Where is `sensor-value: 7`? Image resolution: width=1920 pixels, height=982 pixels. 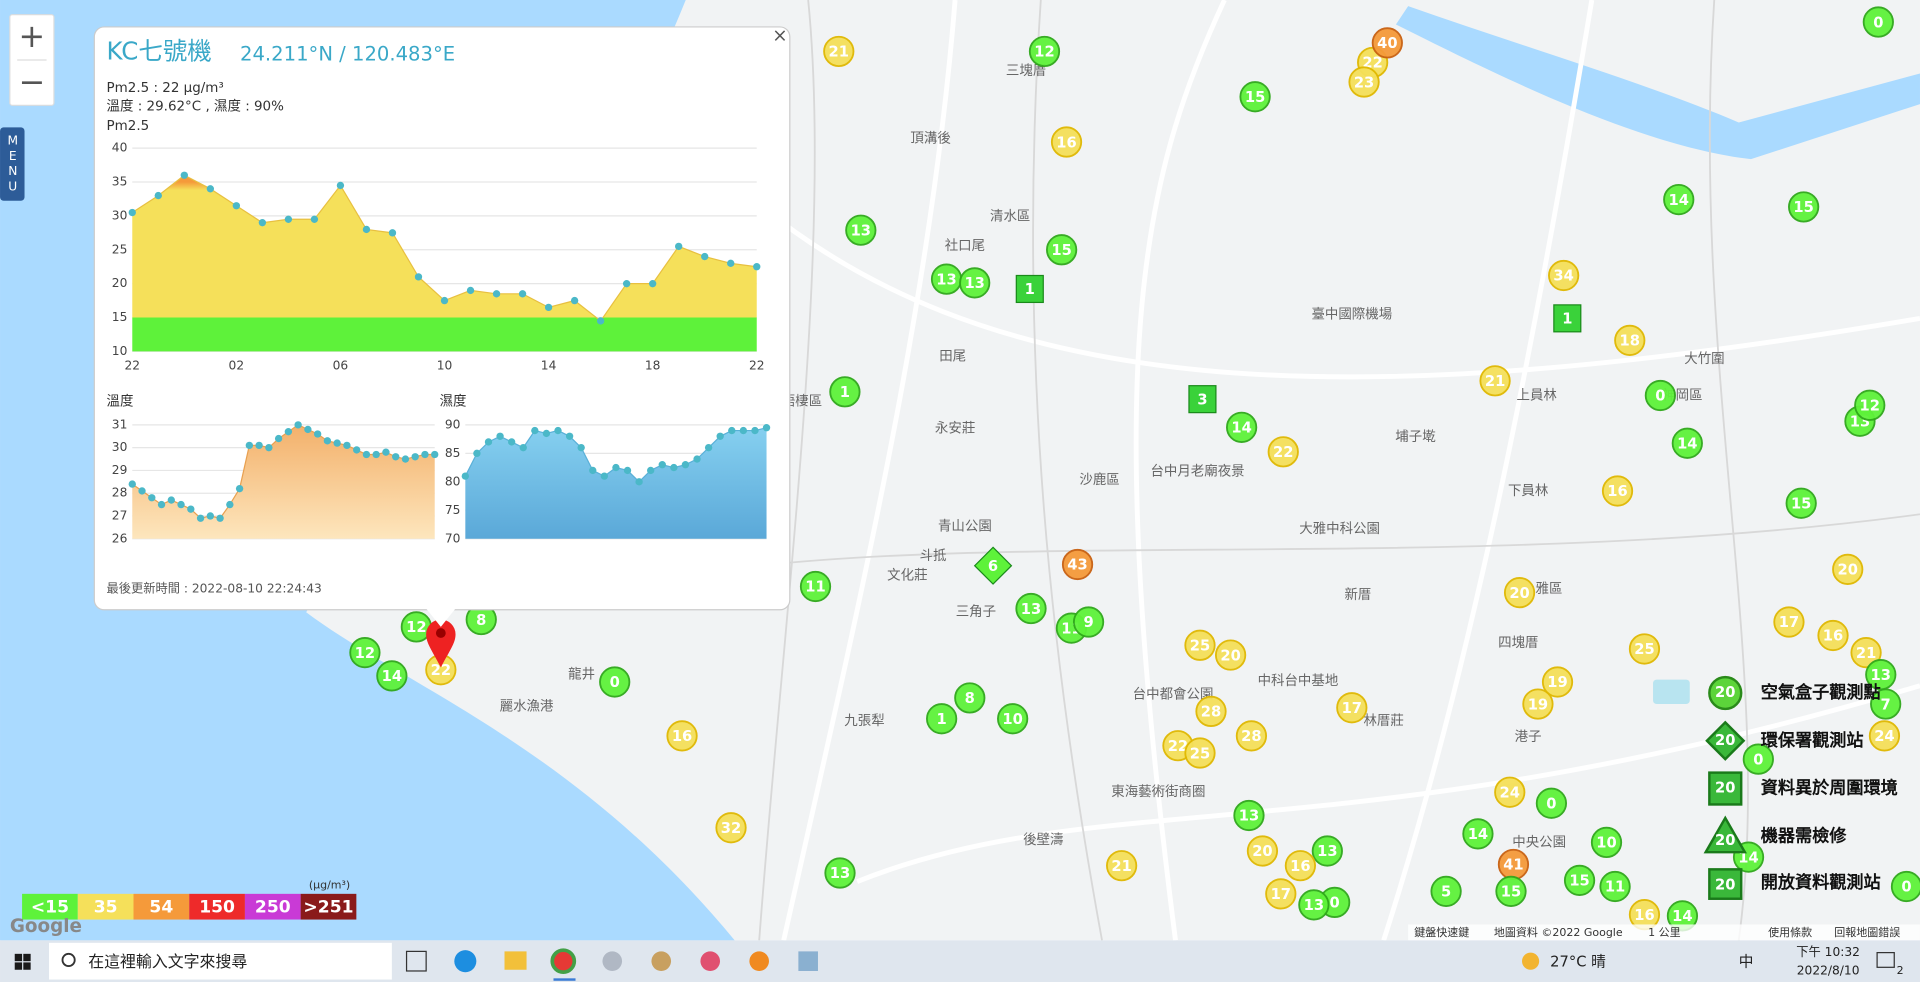
sensor-value: 7 is located at coordinates (1886, 704).